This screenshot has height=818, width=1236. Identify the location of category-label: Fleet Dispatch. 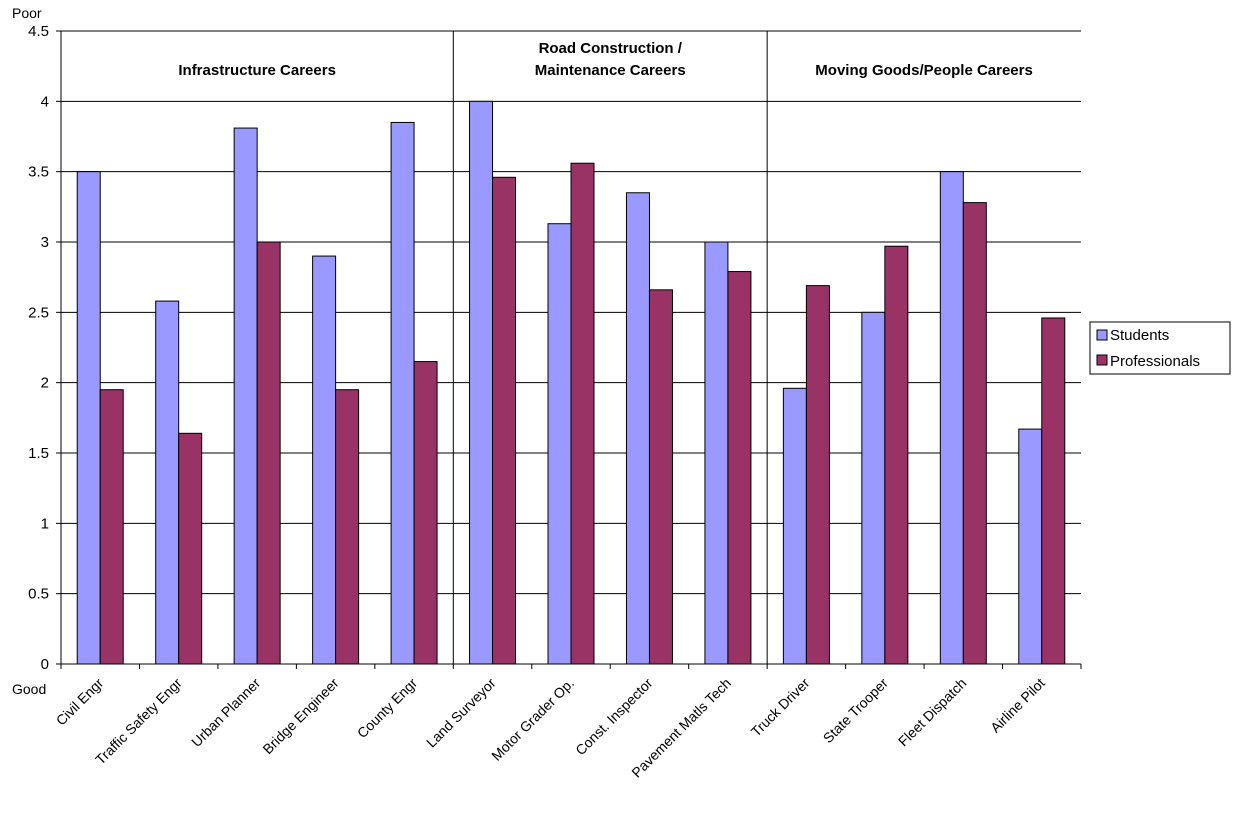
(932, 712).